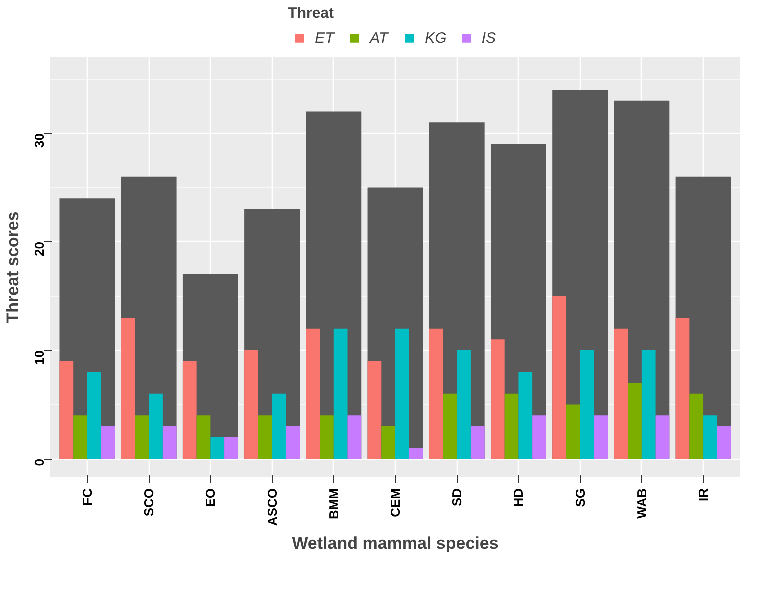 This screenshot has width=759, height=598. Describe the element at coordinates (149, 502) in the screenshot. I see `x-tick-label: SCO` at that location.